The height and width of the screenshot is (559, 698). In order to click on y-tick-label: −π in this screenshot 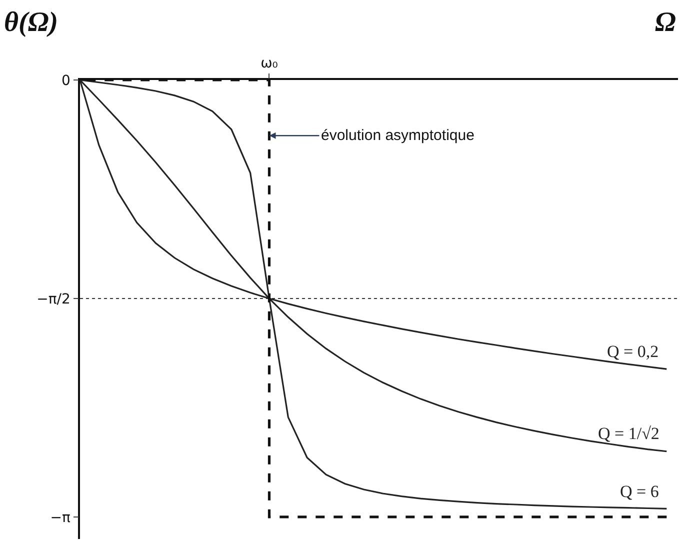, I will do `click(61, 518)`.